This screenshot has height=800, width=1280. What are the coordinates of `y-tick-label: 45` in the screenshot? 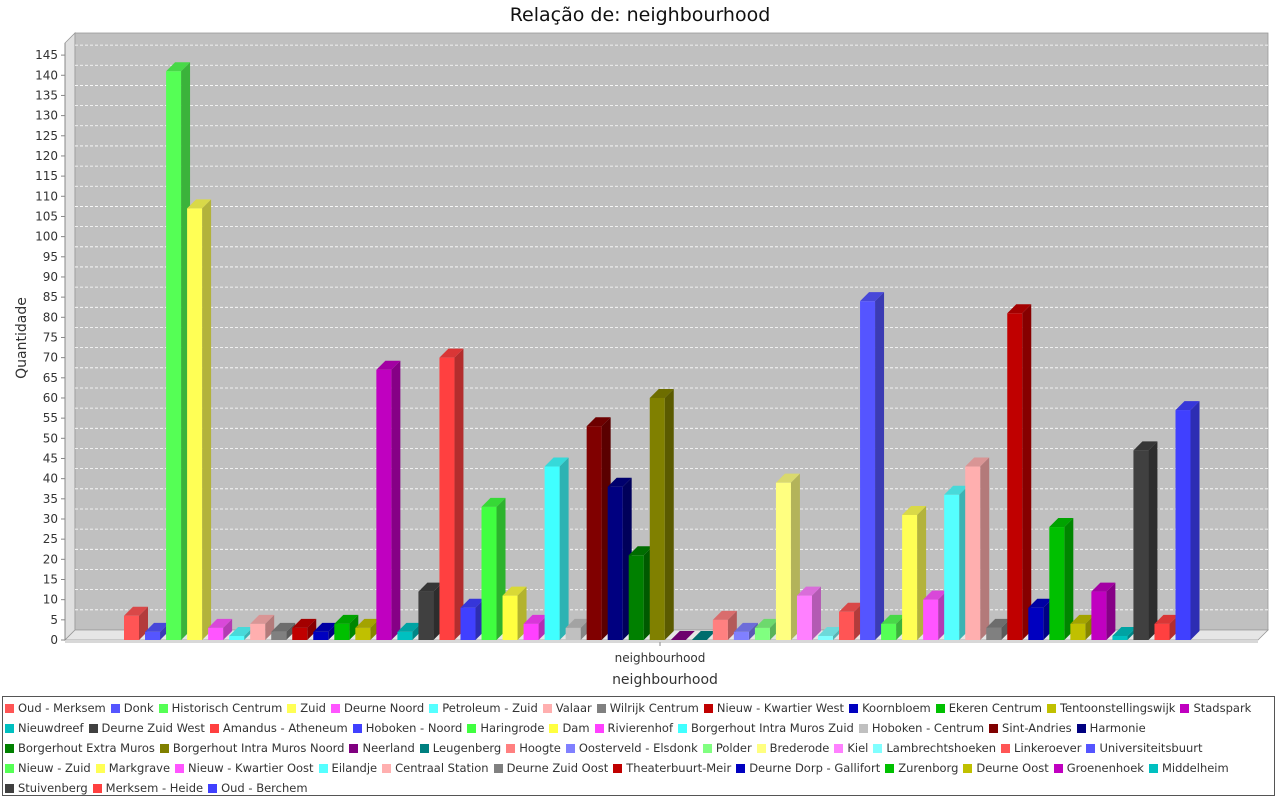 It's located at (50, 458).